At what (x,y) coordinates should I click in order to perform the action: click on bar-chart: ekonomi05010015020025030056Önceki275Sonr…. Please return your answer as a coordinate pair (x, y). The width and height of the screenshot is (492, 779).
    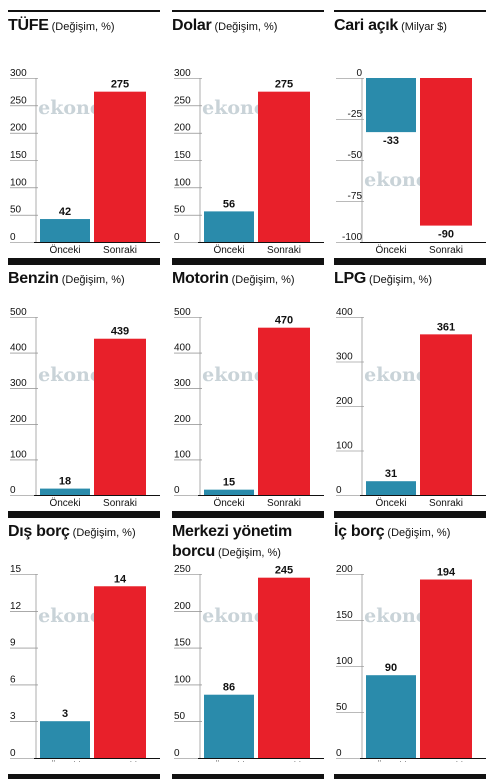
    Looking at the image, I should click on (249, 162).